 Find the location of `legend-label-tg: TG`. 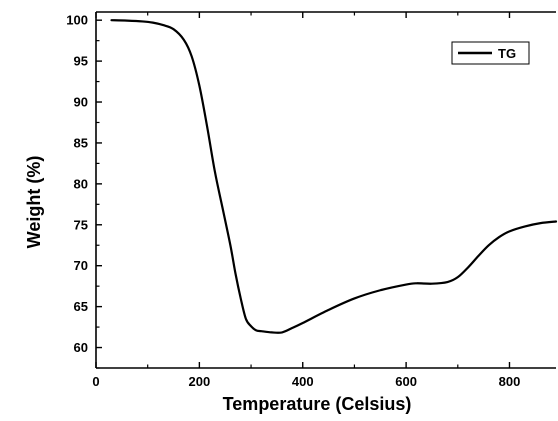

legend-label-tg: TG is located at coordinates (507, 53).